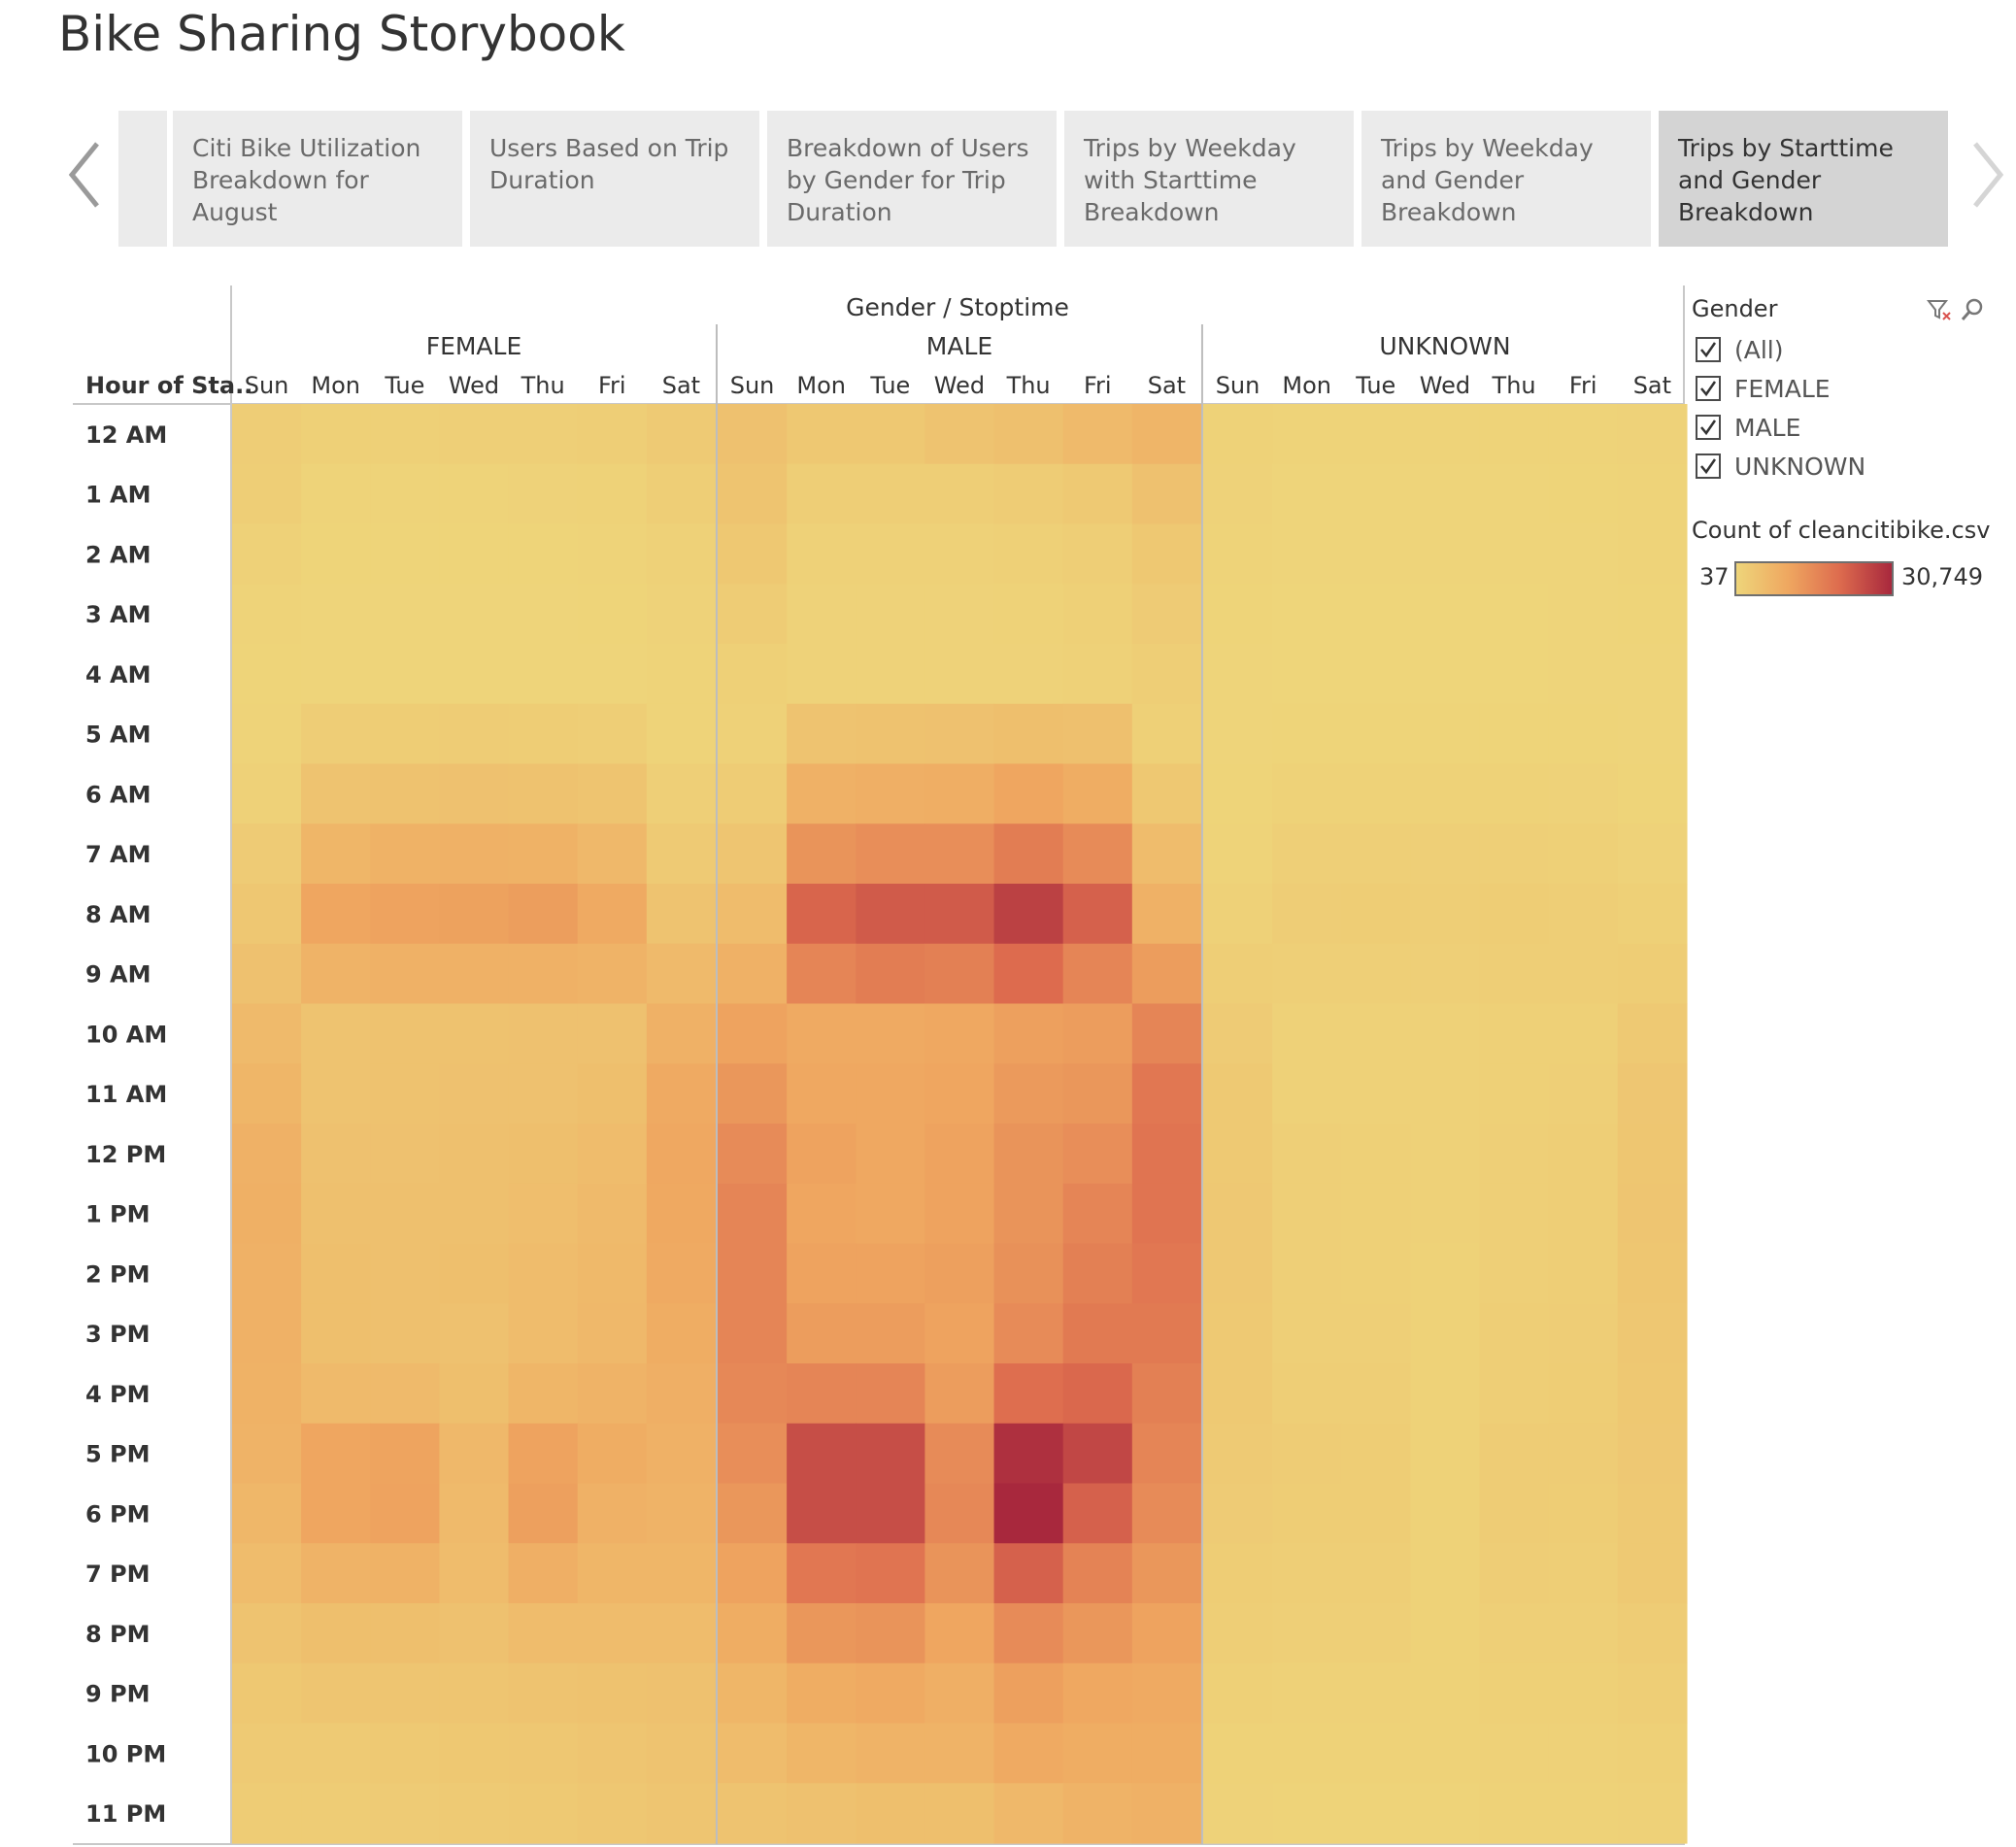 This screenshot has width=2016, height=1847. Describe the element at coordinates (1987, 174) in the screenshot. I see `next-arrow-icon` at that location.